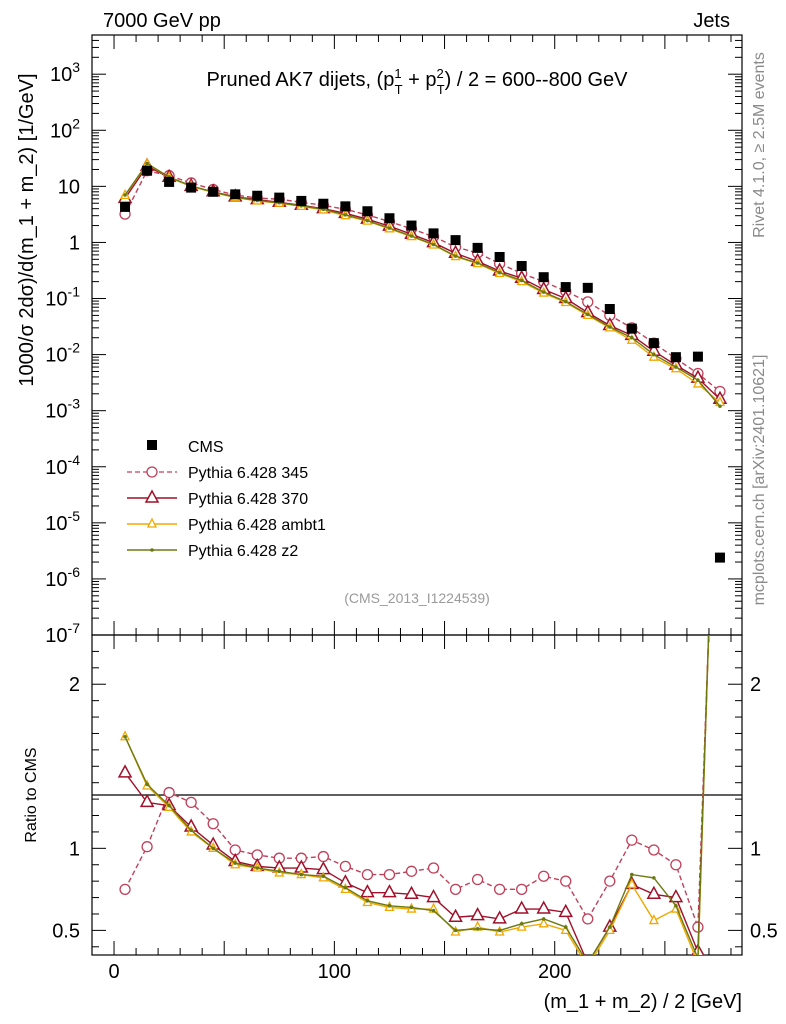 The height and width of the screenshot is (1024, 786). I want to click on mcplots-label: mcplots.cern.ch [arXiv:2401.10621], so click(759, 480).